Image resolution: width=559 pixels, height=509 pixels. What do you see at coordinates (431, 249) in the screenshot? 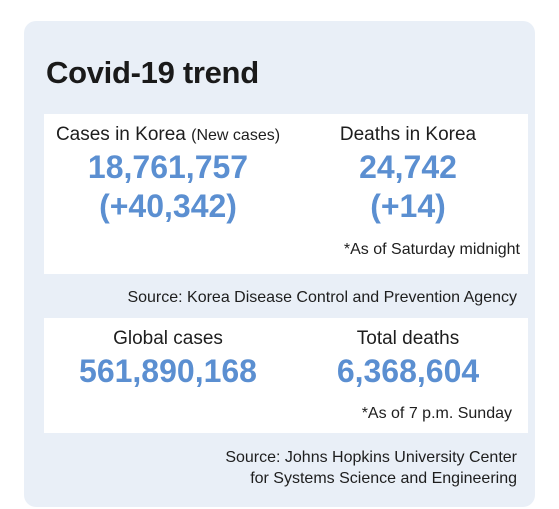
I see `korea-timestamp-note: *As of Saturday midnight` at bounding box center [431, 249].